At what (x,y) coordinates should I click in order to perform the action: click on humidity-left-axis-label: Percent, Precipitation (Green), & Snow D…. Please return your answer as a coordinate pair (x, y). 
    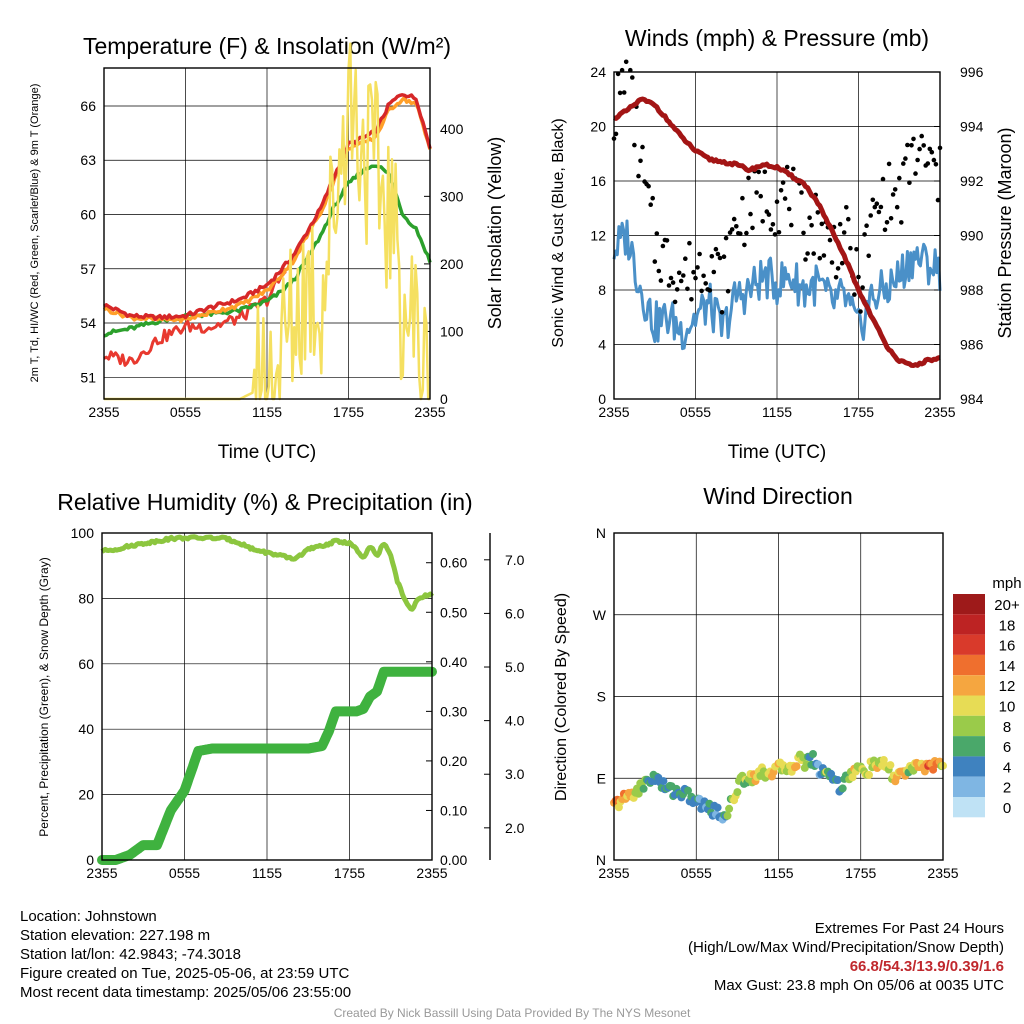
    Looking at the image, I should click on (44, 696).